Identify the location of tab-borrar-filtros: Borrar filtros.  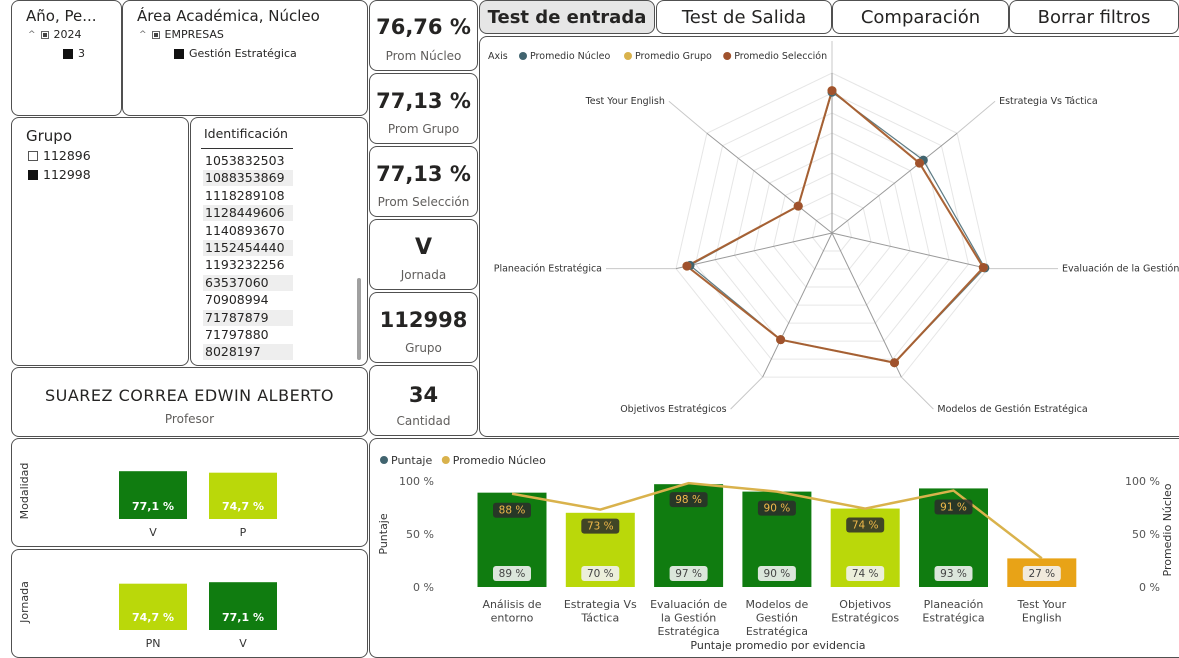
(1094, 17).